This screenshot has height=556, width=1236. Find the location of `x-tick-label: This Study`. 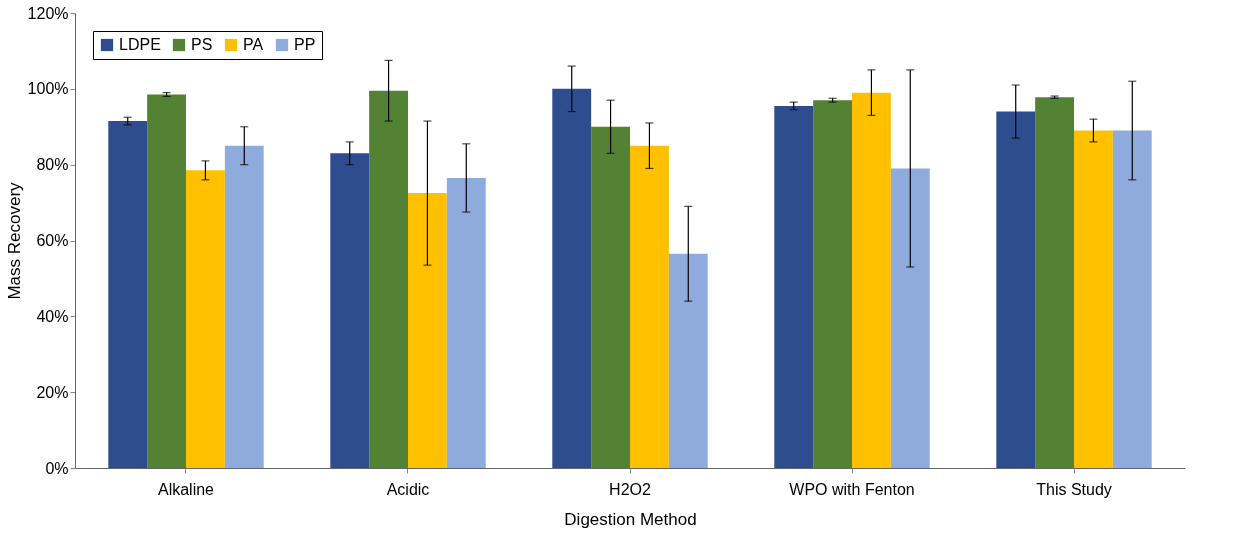

x-tick-label: This Study is located at coordinates (1074, 489).